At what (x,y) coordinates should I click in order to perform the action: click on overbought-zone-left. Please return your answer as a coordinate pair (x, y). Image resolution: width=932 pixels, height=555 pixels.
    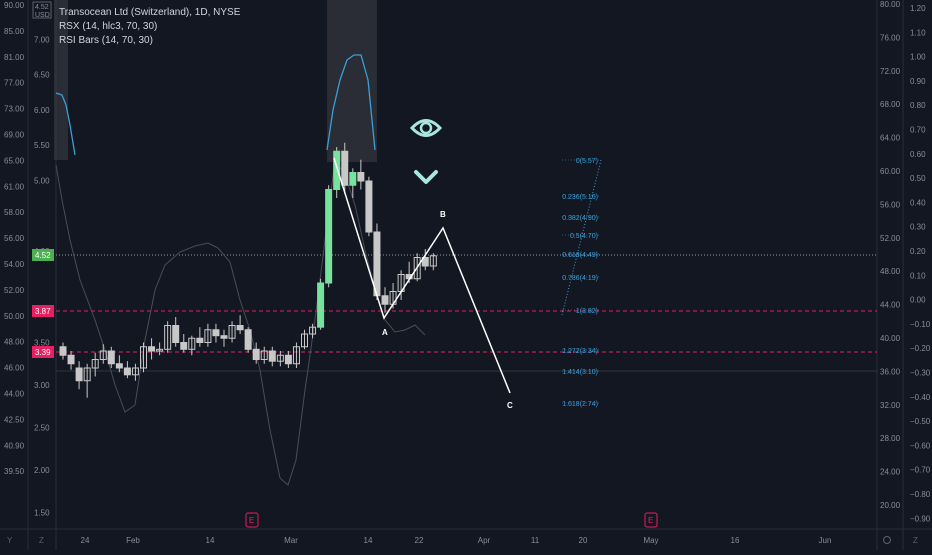
    Looking at the image, I should click on (61, 80).